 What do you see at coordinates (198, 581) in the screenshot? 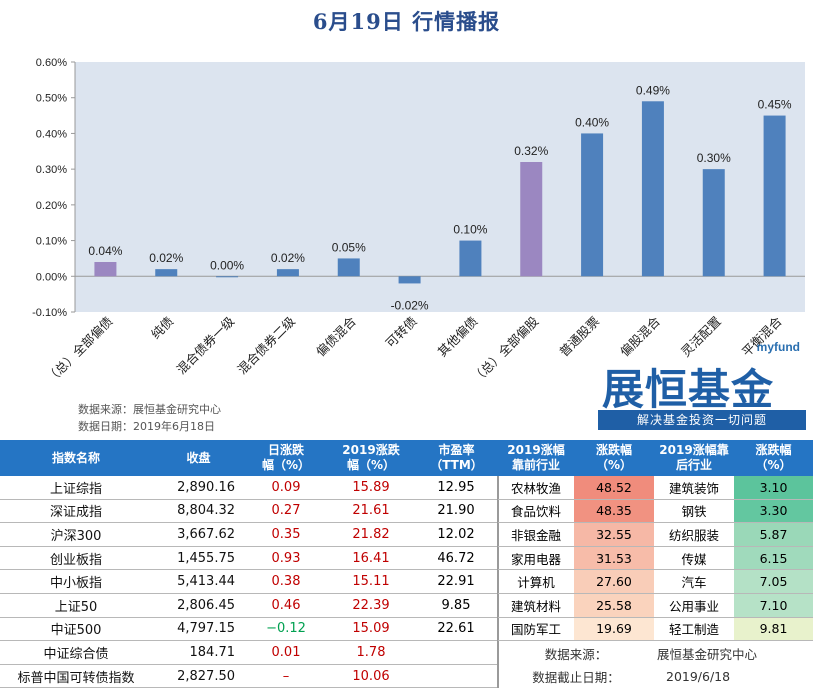
I see `index-close-cell: 5,413.44` at bounding box center [198, 581].